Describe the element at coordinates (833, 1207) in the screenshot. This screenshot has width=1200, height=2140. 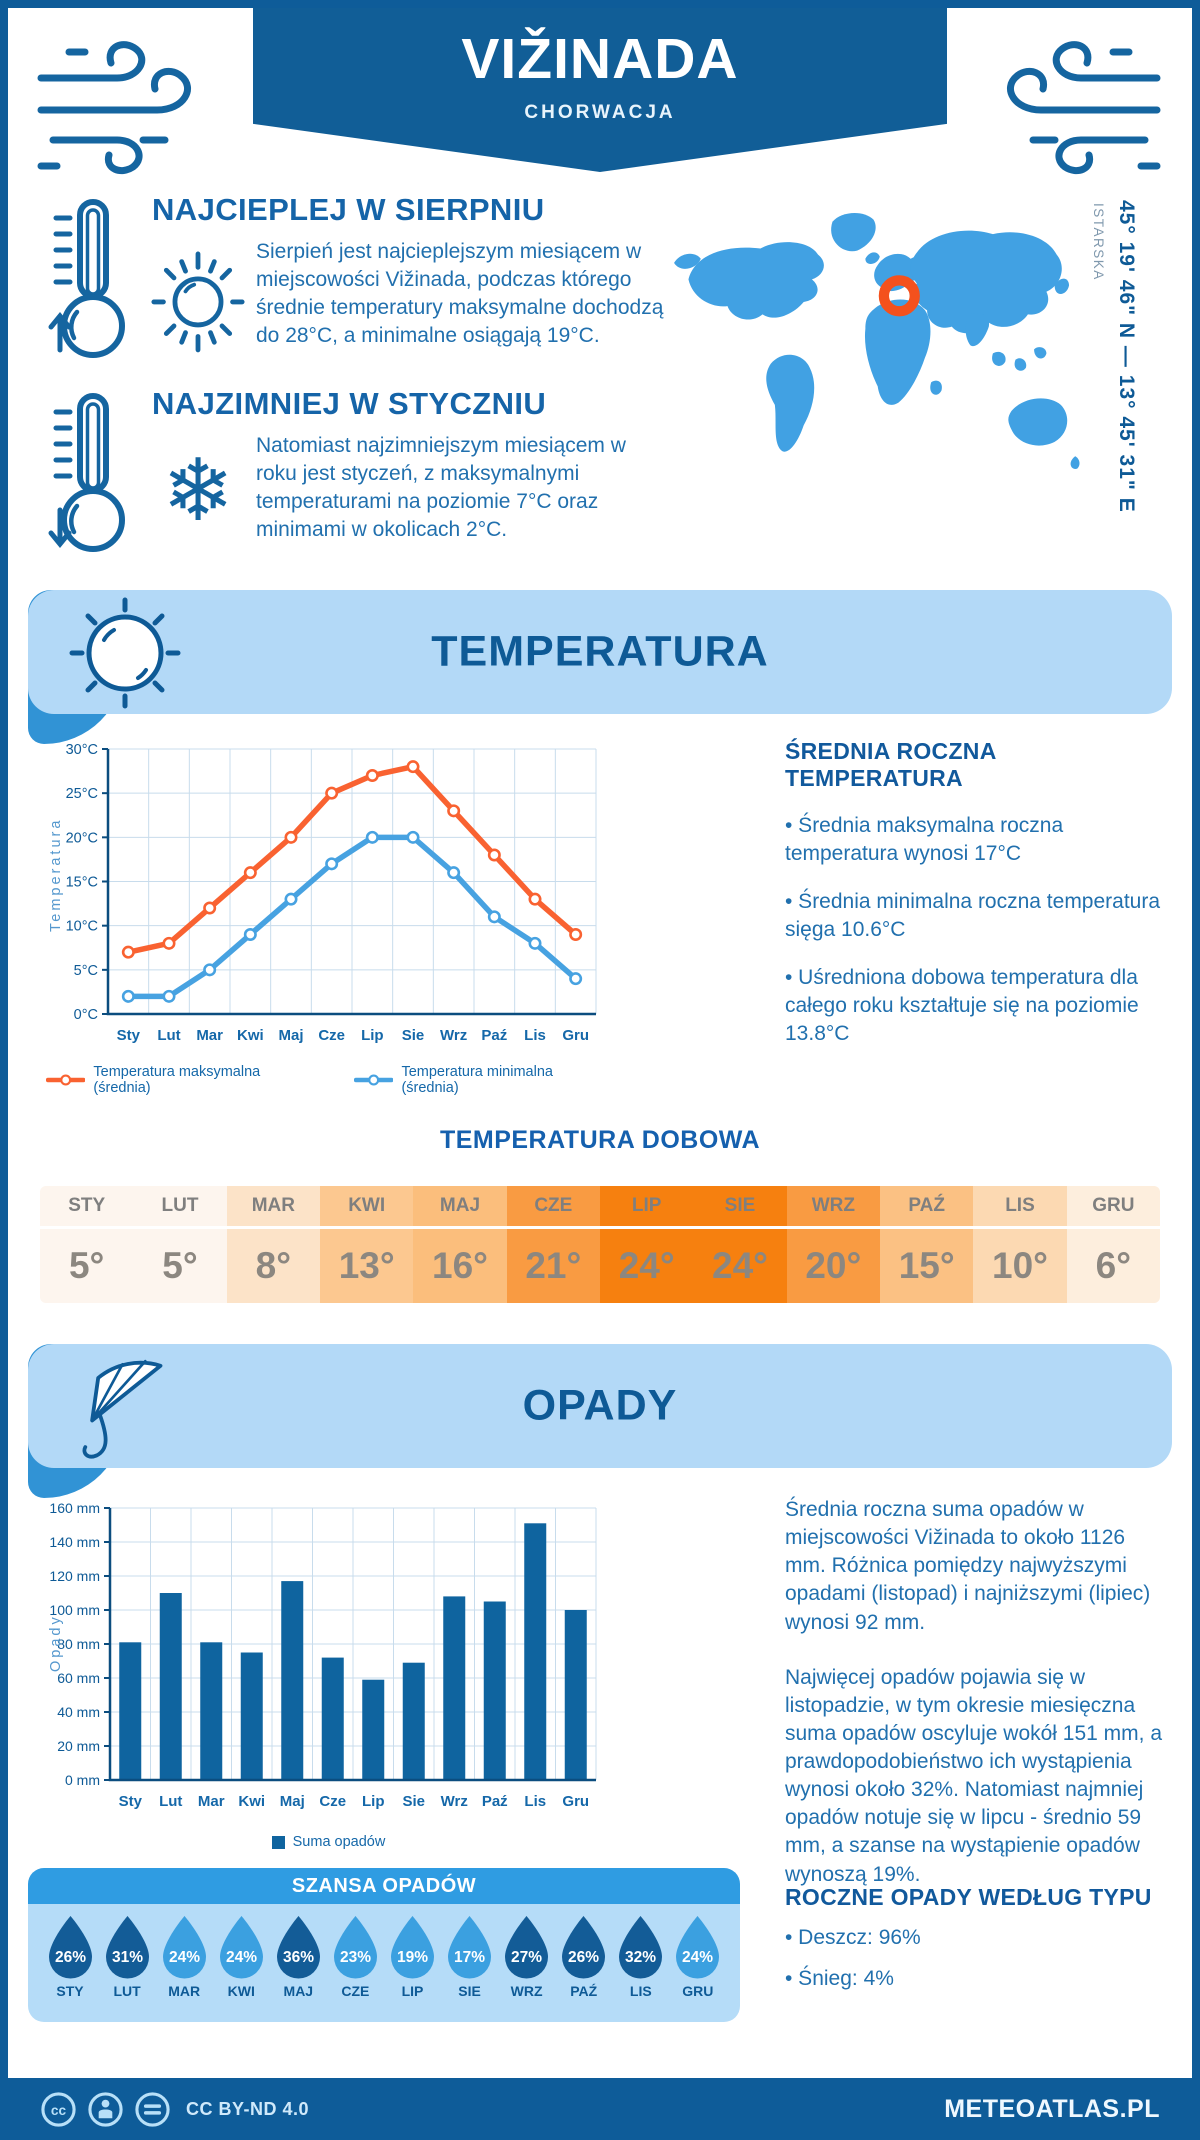
I see `daily-temp-month: WRZ` at that location.